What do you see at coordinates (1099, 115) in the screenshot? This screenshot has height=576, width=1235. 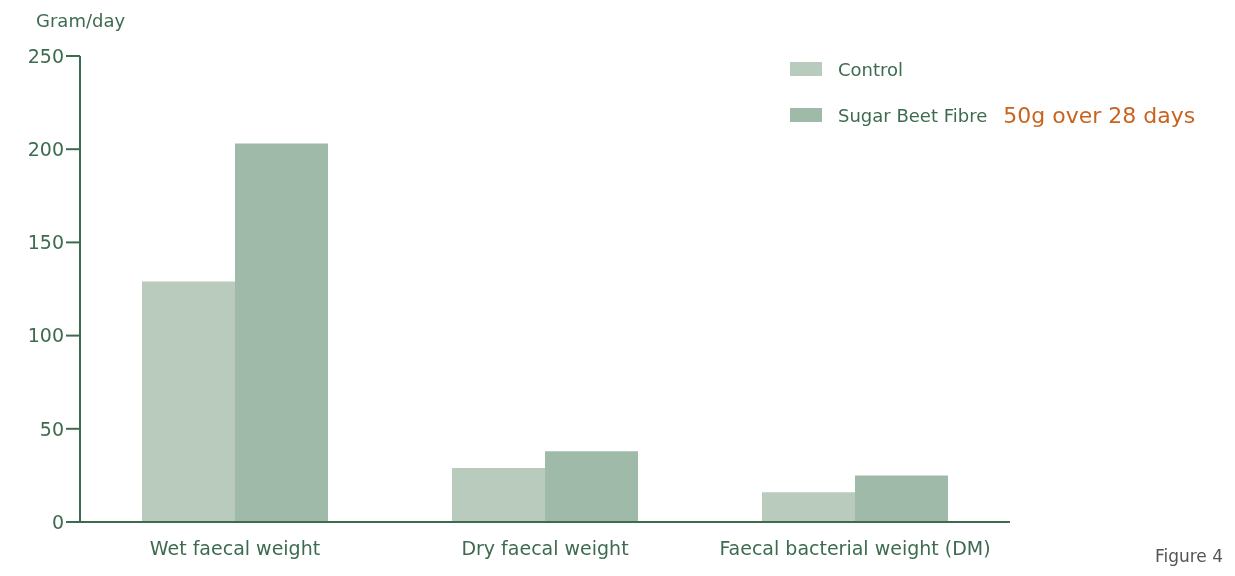 I see `annotation: 50g over 28 days` at bounding box center [1099, 115].